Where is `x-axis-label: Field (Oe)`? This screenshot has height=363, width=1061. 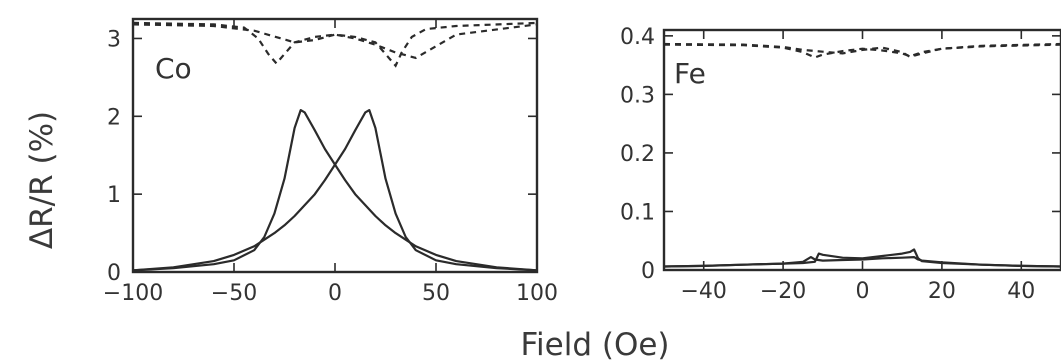
x-axis-label: Field (Oe) is located at coordinates (594, 345).